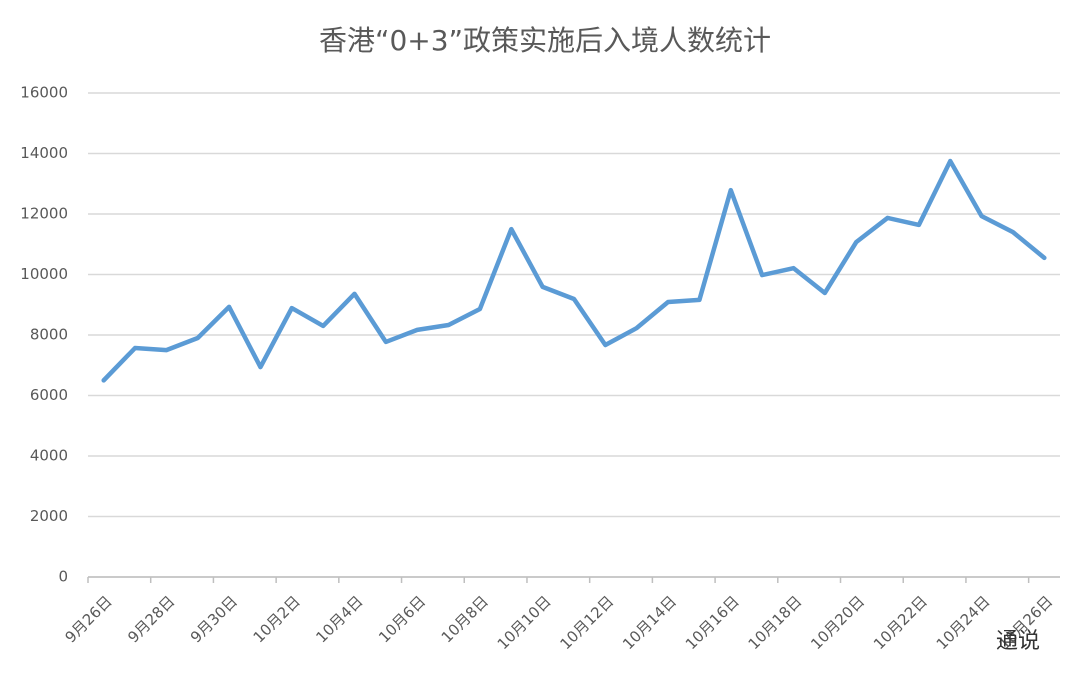 The width and height of the screenshot is (1080, 689). Describe the element at coordinates (1018, 641) in the screenshot. I see `watermark: 通说` at that location.